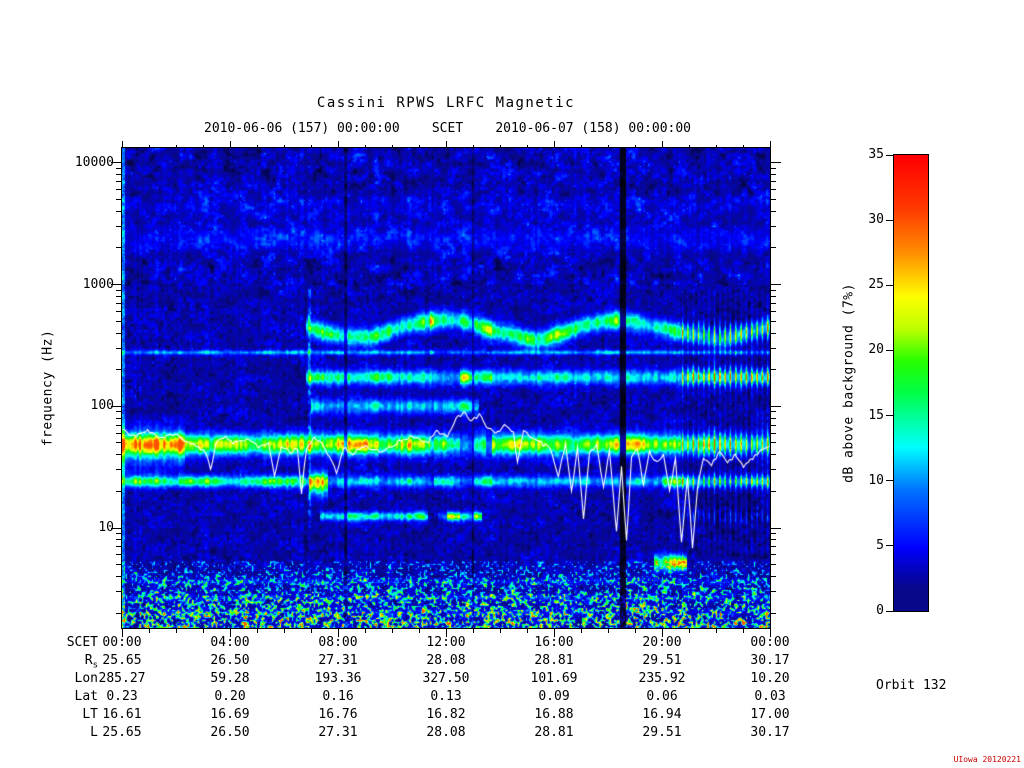 The height and width of the screenshot is (768, 1024). I want to click on plot-title: Cassini RPWS LRFC Magnetic, so click(446, 103).